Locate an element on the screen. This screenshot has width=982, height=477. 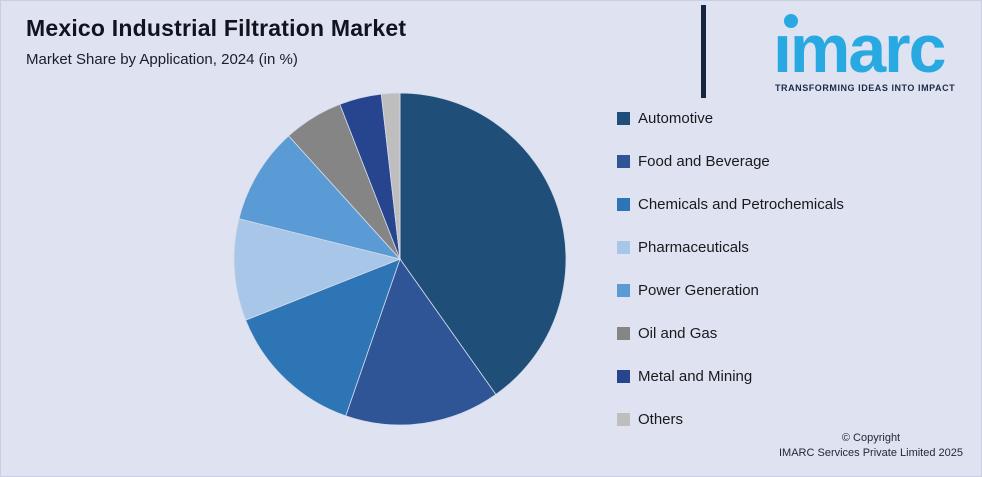
imarc-logo: ımarc TRANSFORMING IDEAS INTO IMPACT is located at coordinates (833, 53).